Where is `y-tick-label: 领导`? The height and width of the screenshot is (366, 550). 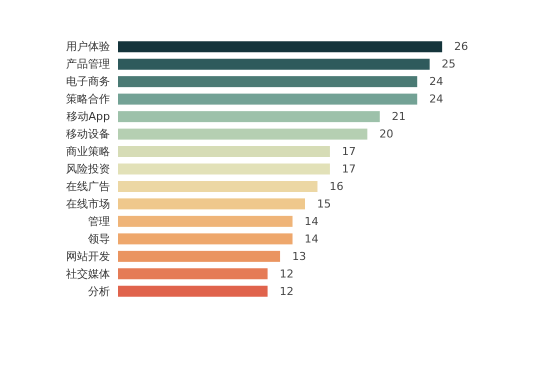
y-tick-label: 领导 is located at coordinates (99, 239).